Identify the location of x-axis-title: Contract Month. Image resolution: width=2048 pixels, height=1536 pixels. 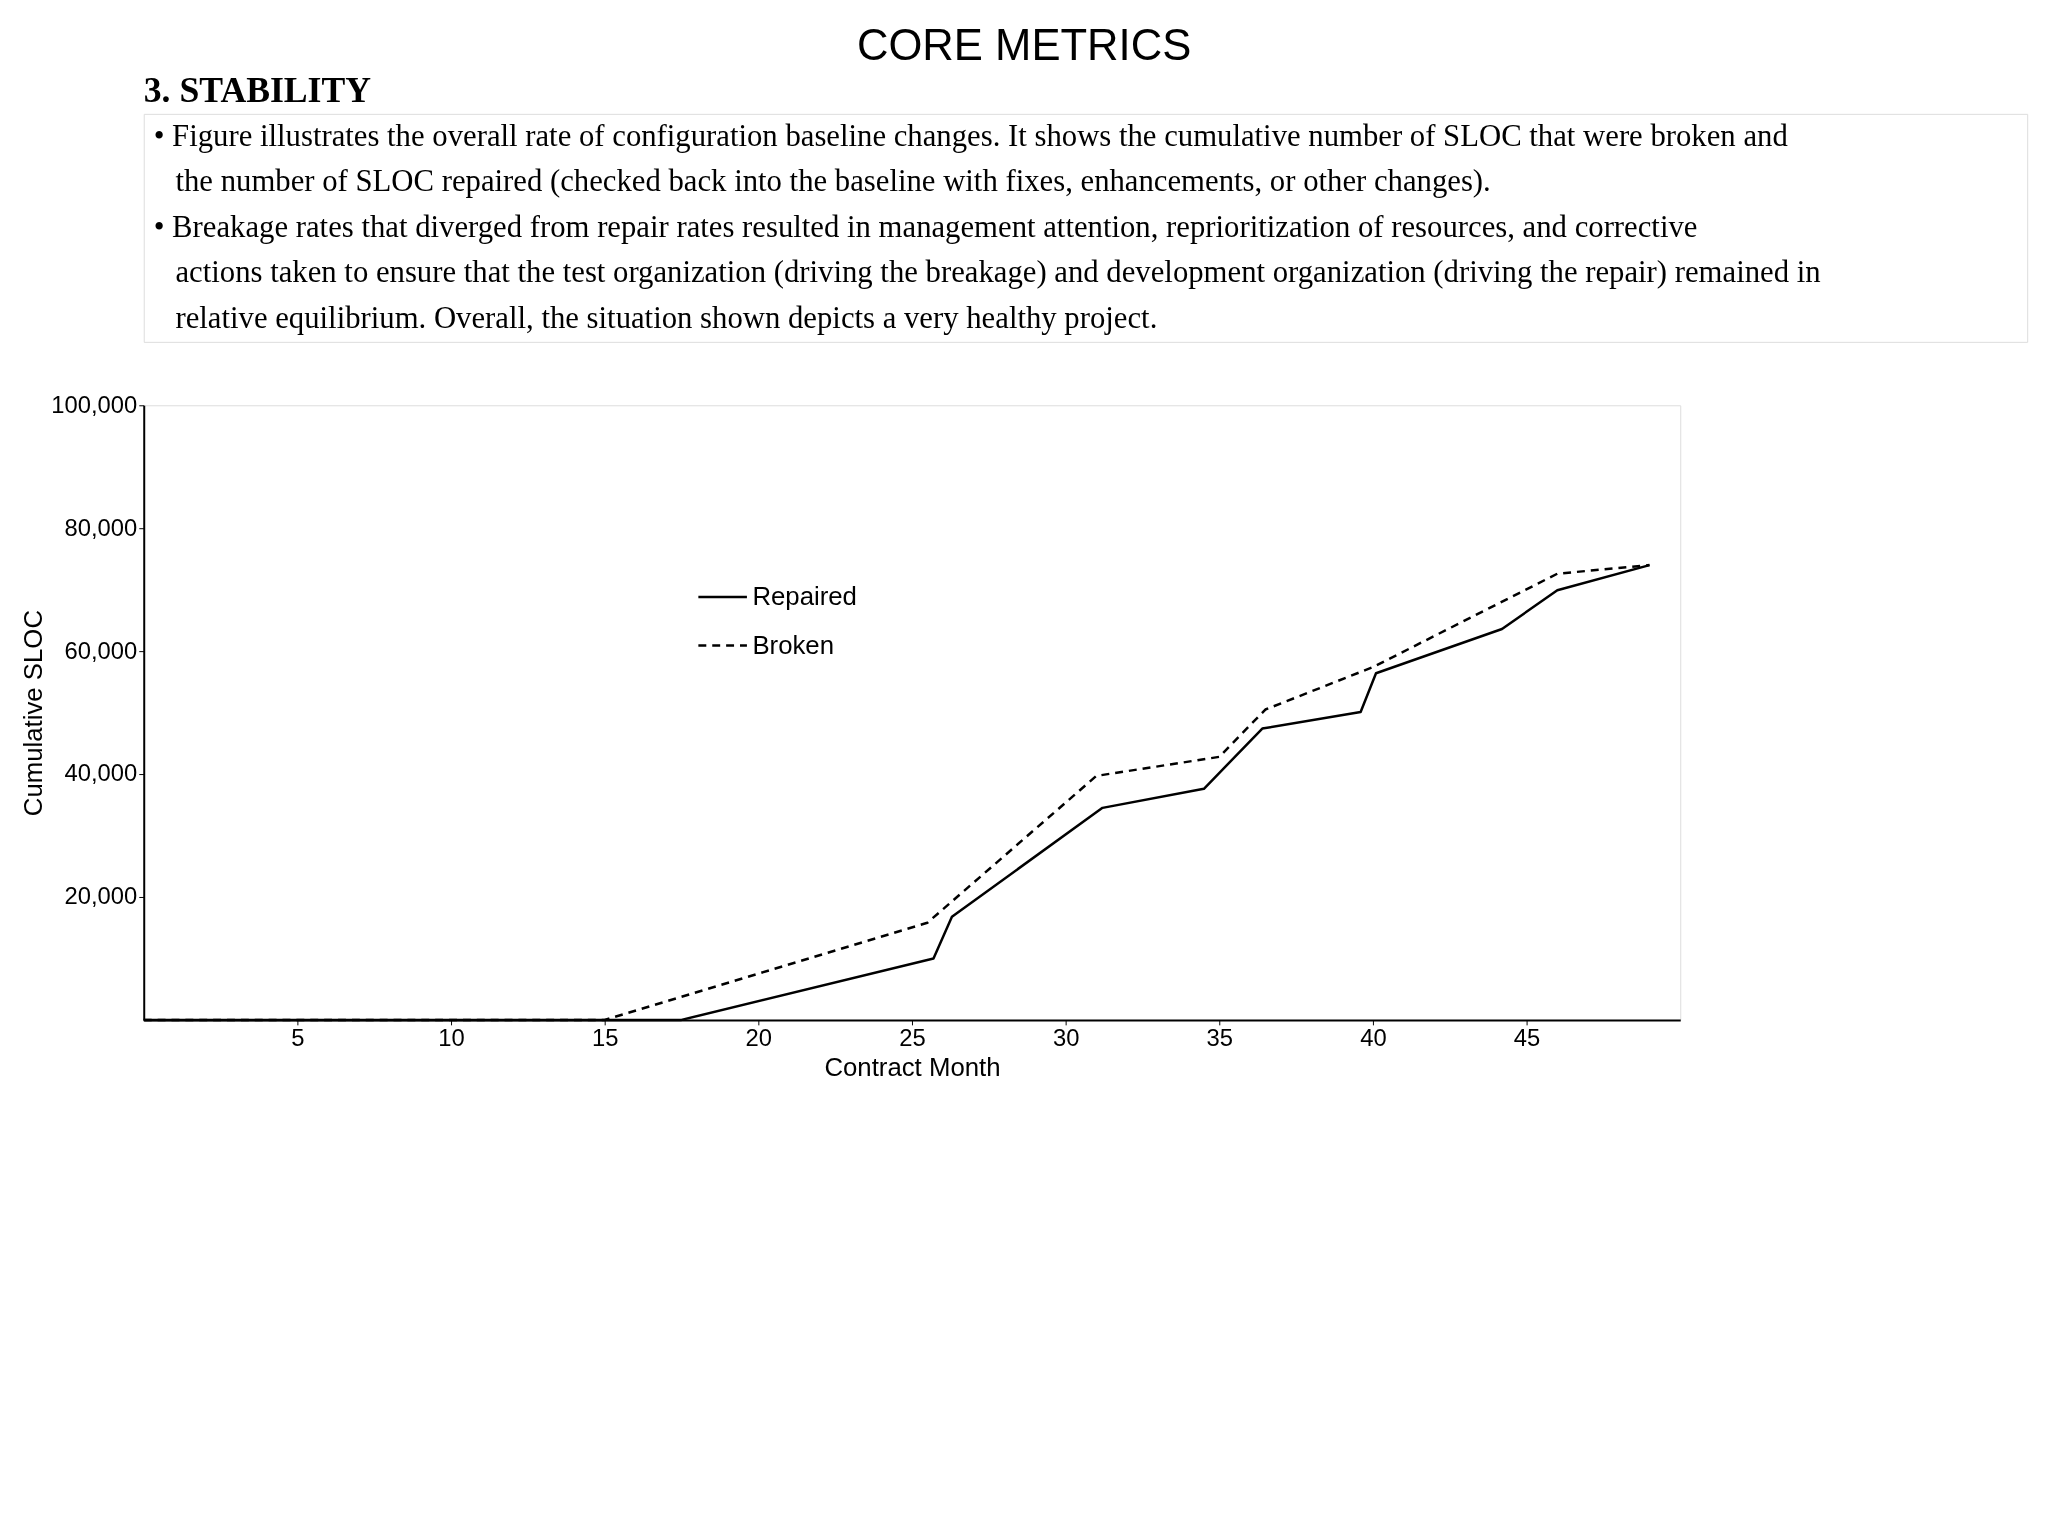
(912, 1066).